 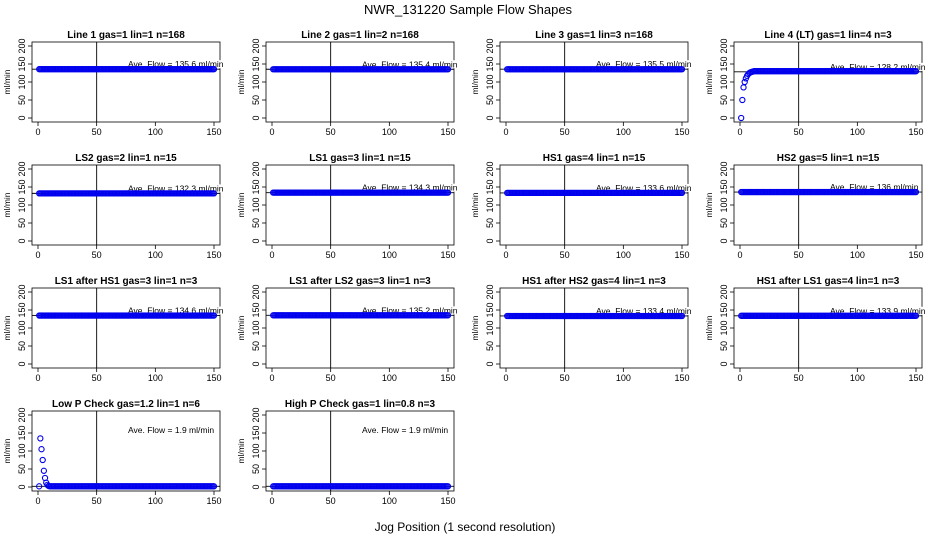 I want to click on panel-title: LS1 after HS1 gas=3 lin=1 n=3, so click(x=126, y=281).